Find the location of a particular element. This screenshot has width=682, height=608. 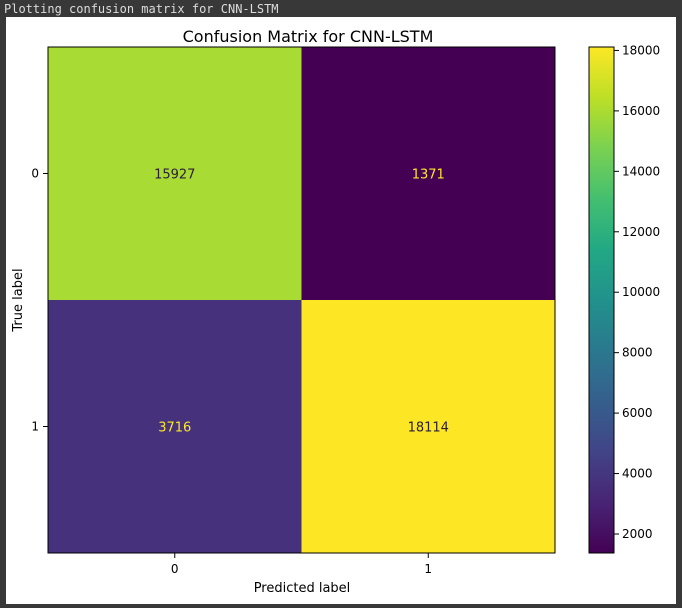

colorbar-tick-label: 10000 is located at coordinates (641, 292).